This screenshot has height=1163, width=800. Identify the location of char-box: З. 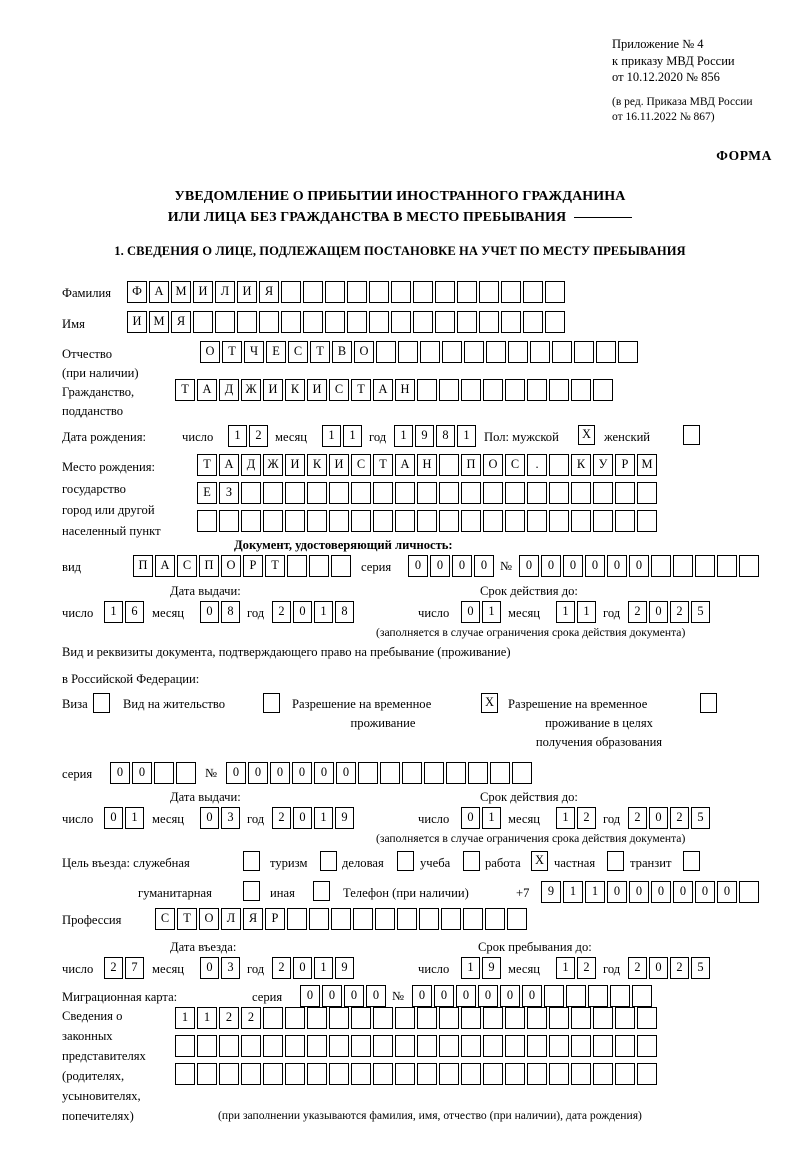
(229, 493).